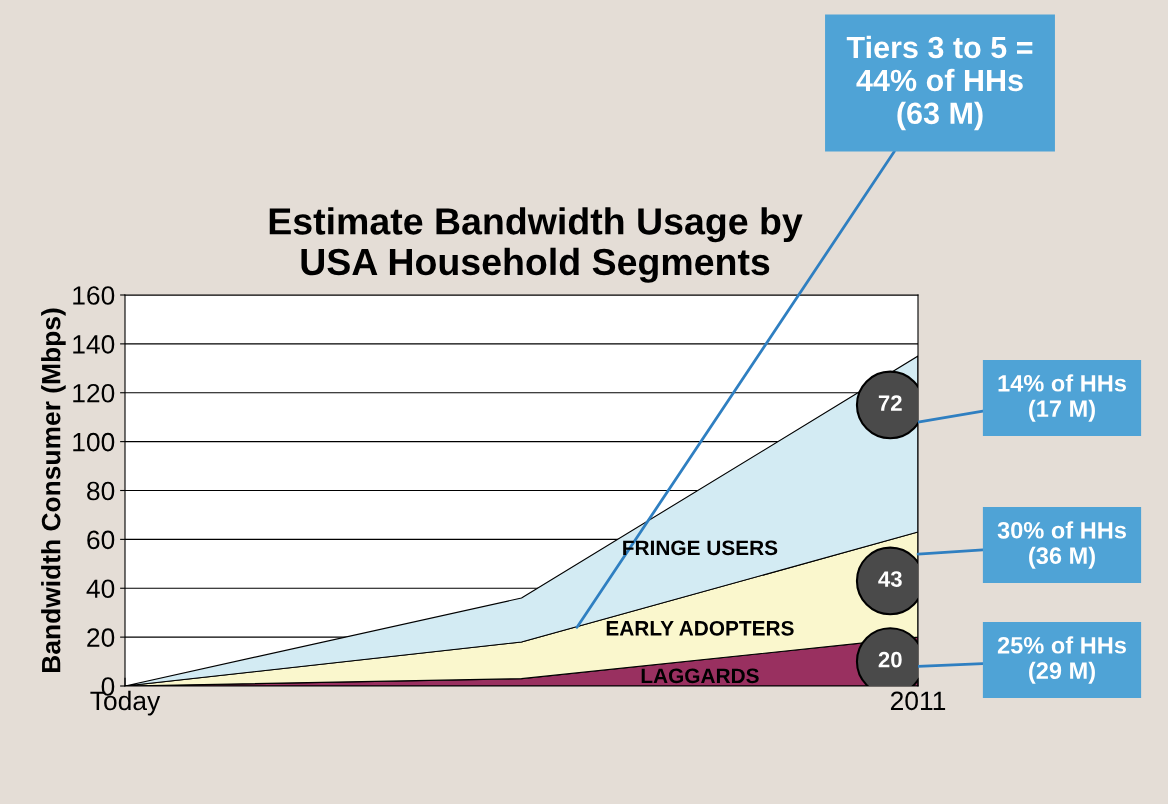 This screenshot has height=804, width=1168. I want to click on annotation: 30% of HHs (36 M), so click(1061, 545).